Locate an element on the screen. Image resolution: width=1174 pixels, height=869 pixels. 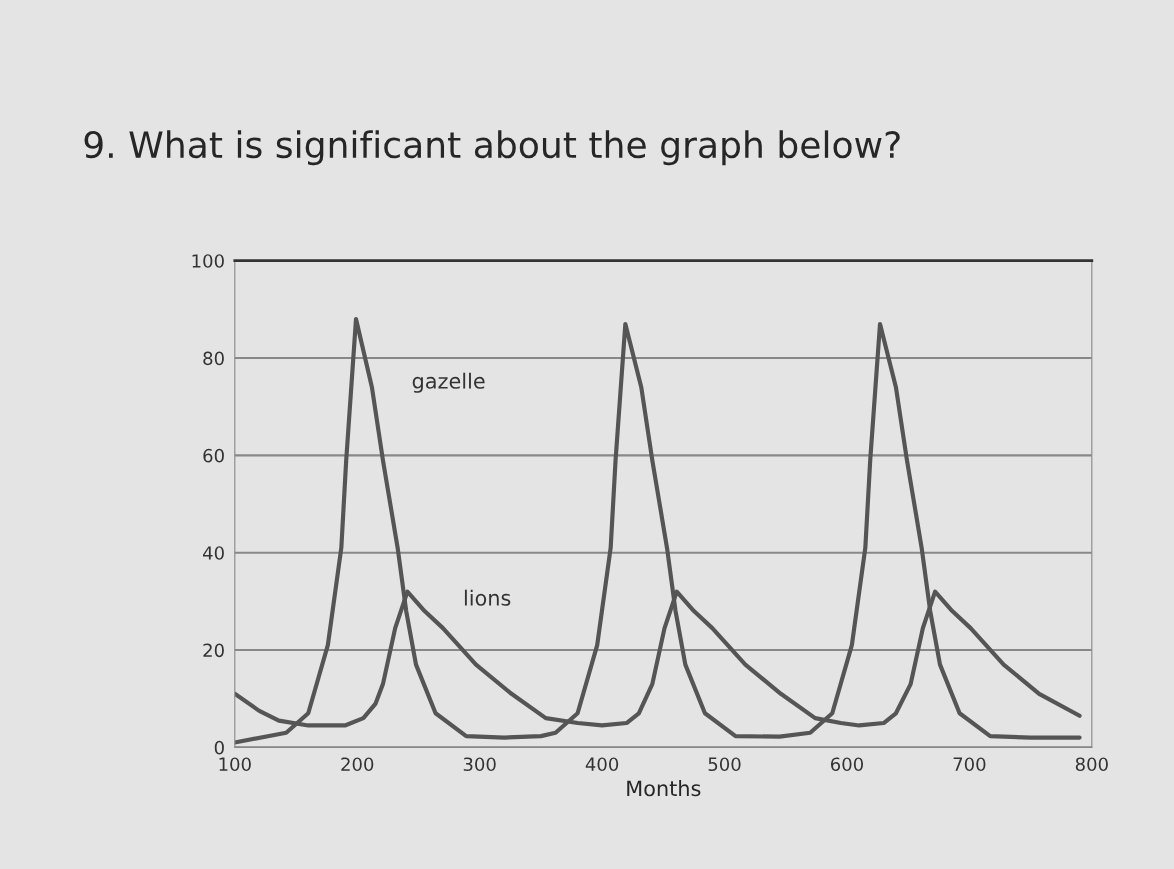
series-label: lions is located at coordinates (487, 597).